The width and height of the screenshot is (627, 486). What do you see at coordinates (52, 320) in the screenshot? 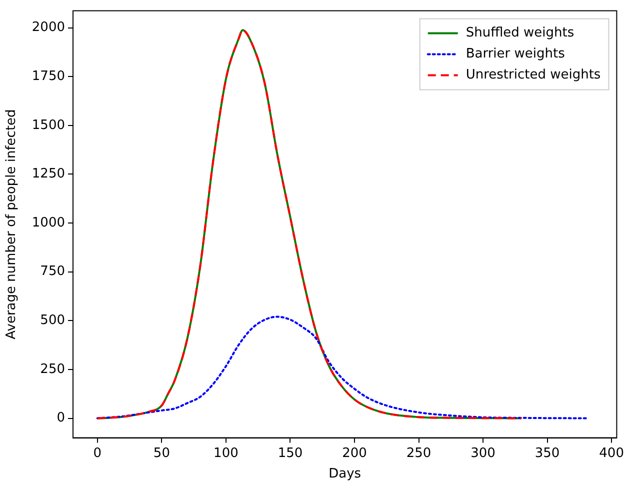
I see `y-tick-label: 500` at bounding box center [52, 320].